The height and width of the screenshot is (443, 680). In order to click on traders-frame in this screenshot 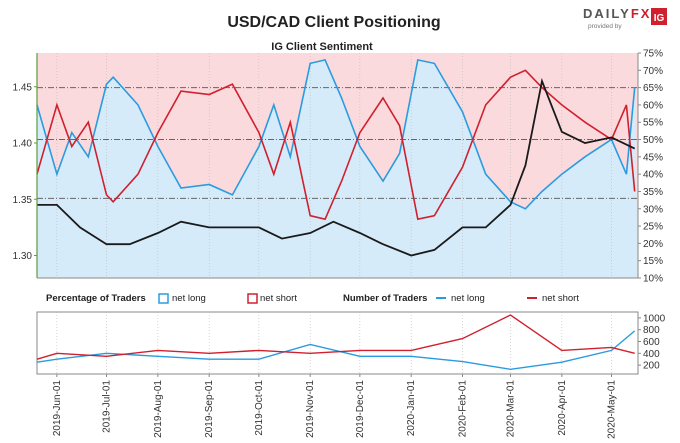, I will do `click(337, 343)`.